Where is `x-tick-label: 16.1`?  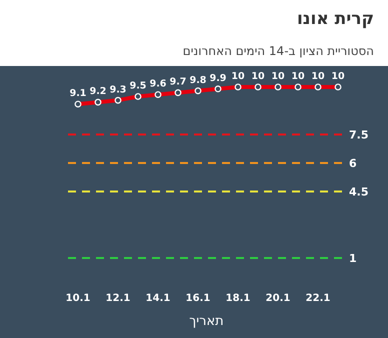
x-tick-label: 16.1 is located at coordinates (198, 298).